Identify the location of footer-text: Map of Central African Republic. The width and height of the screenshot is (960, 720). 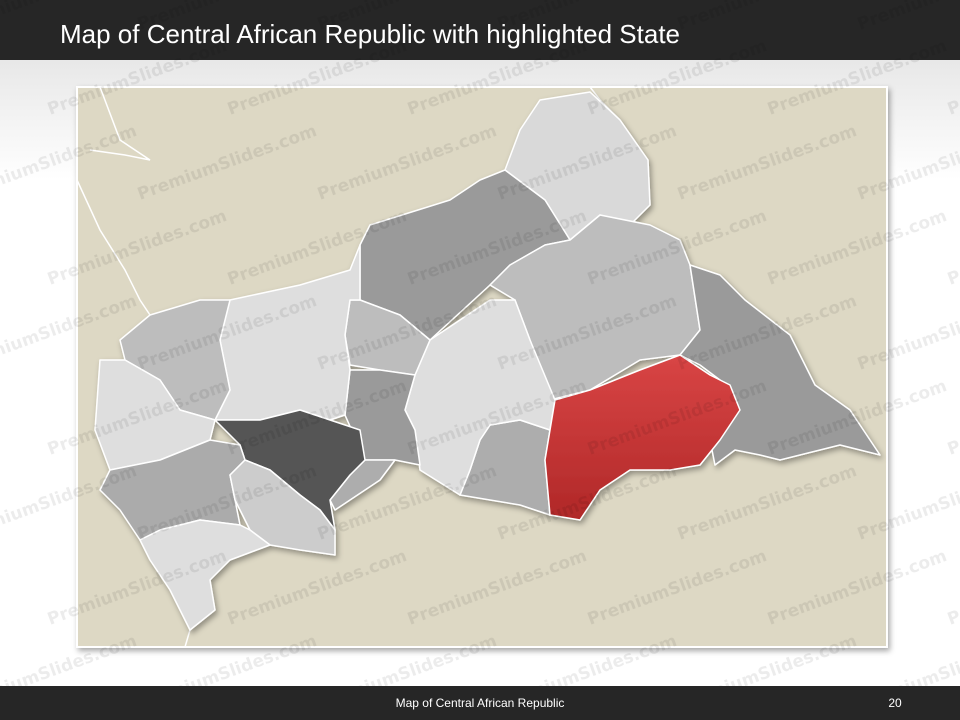
(480, 703).